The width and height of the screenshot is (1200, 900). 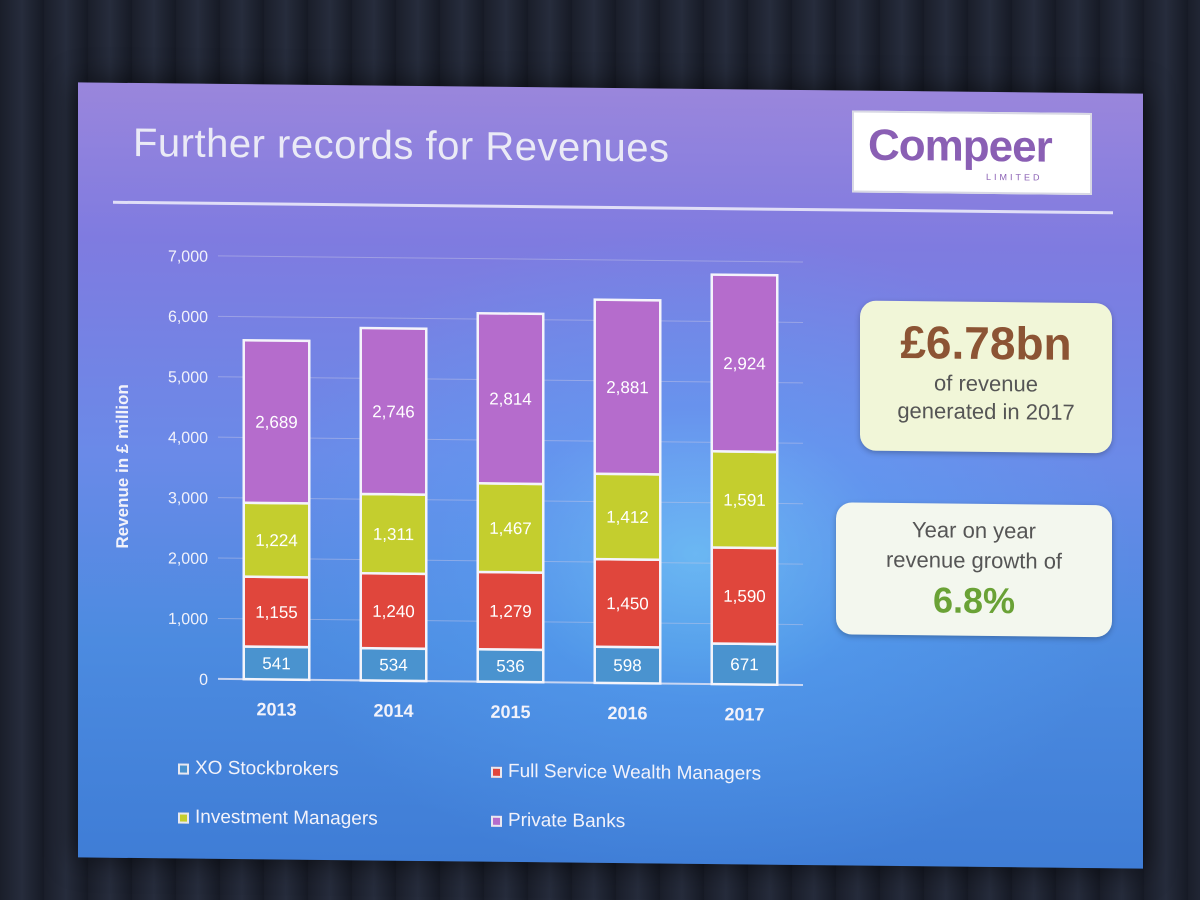 What do you see at coordinates (974, 600) in the screenshot?
I see `growth-rate-value: 6.8%` at bounding box center [974, 600].